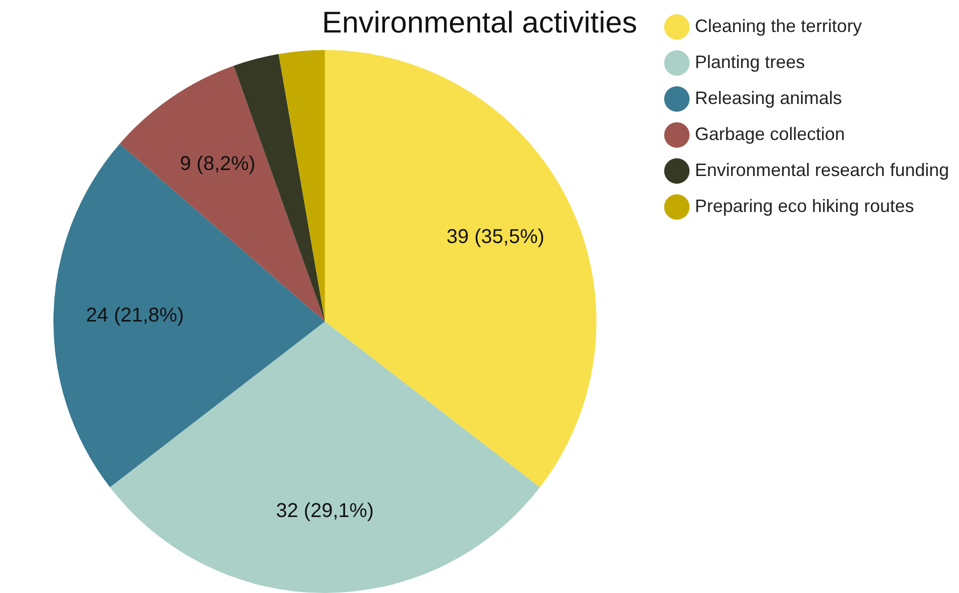  What do you see at coordinates (822, 170) in the screenshot?
I see `legend-label: Environmental research funding` at bounding box center [822, 170].